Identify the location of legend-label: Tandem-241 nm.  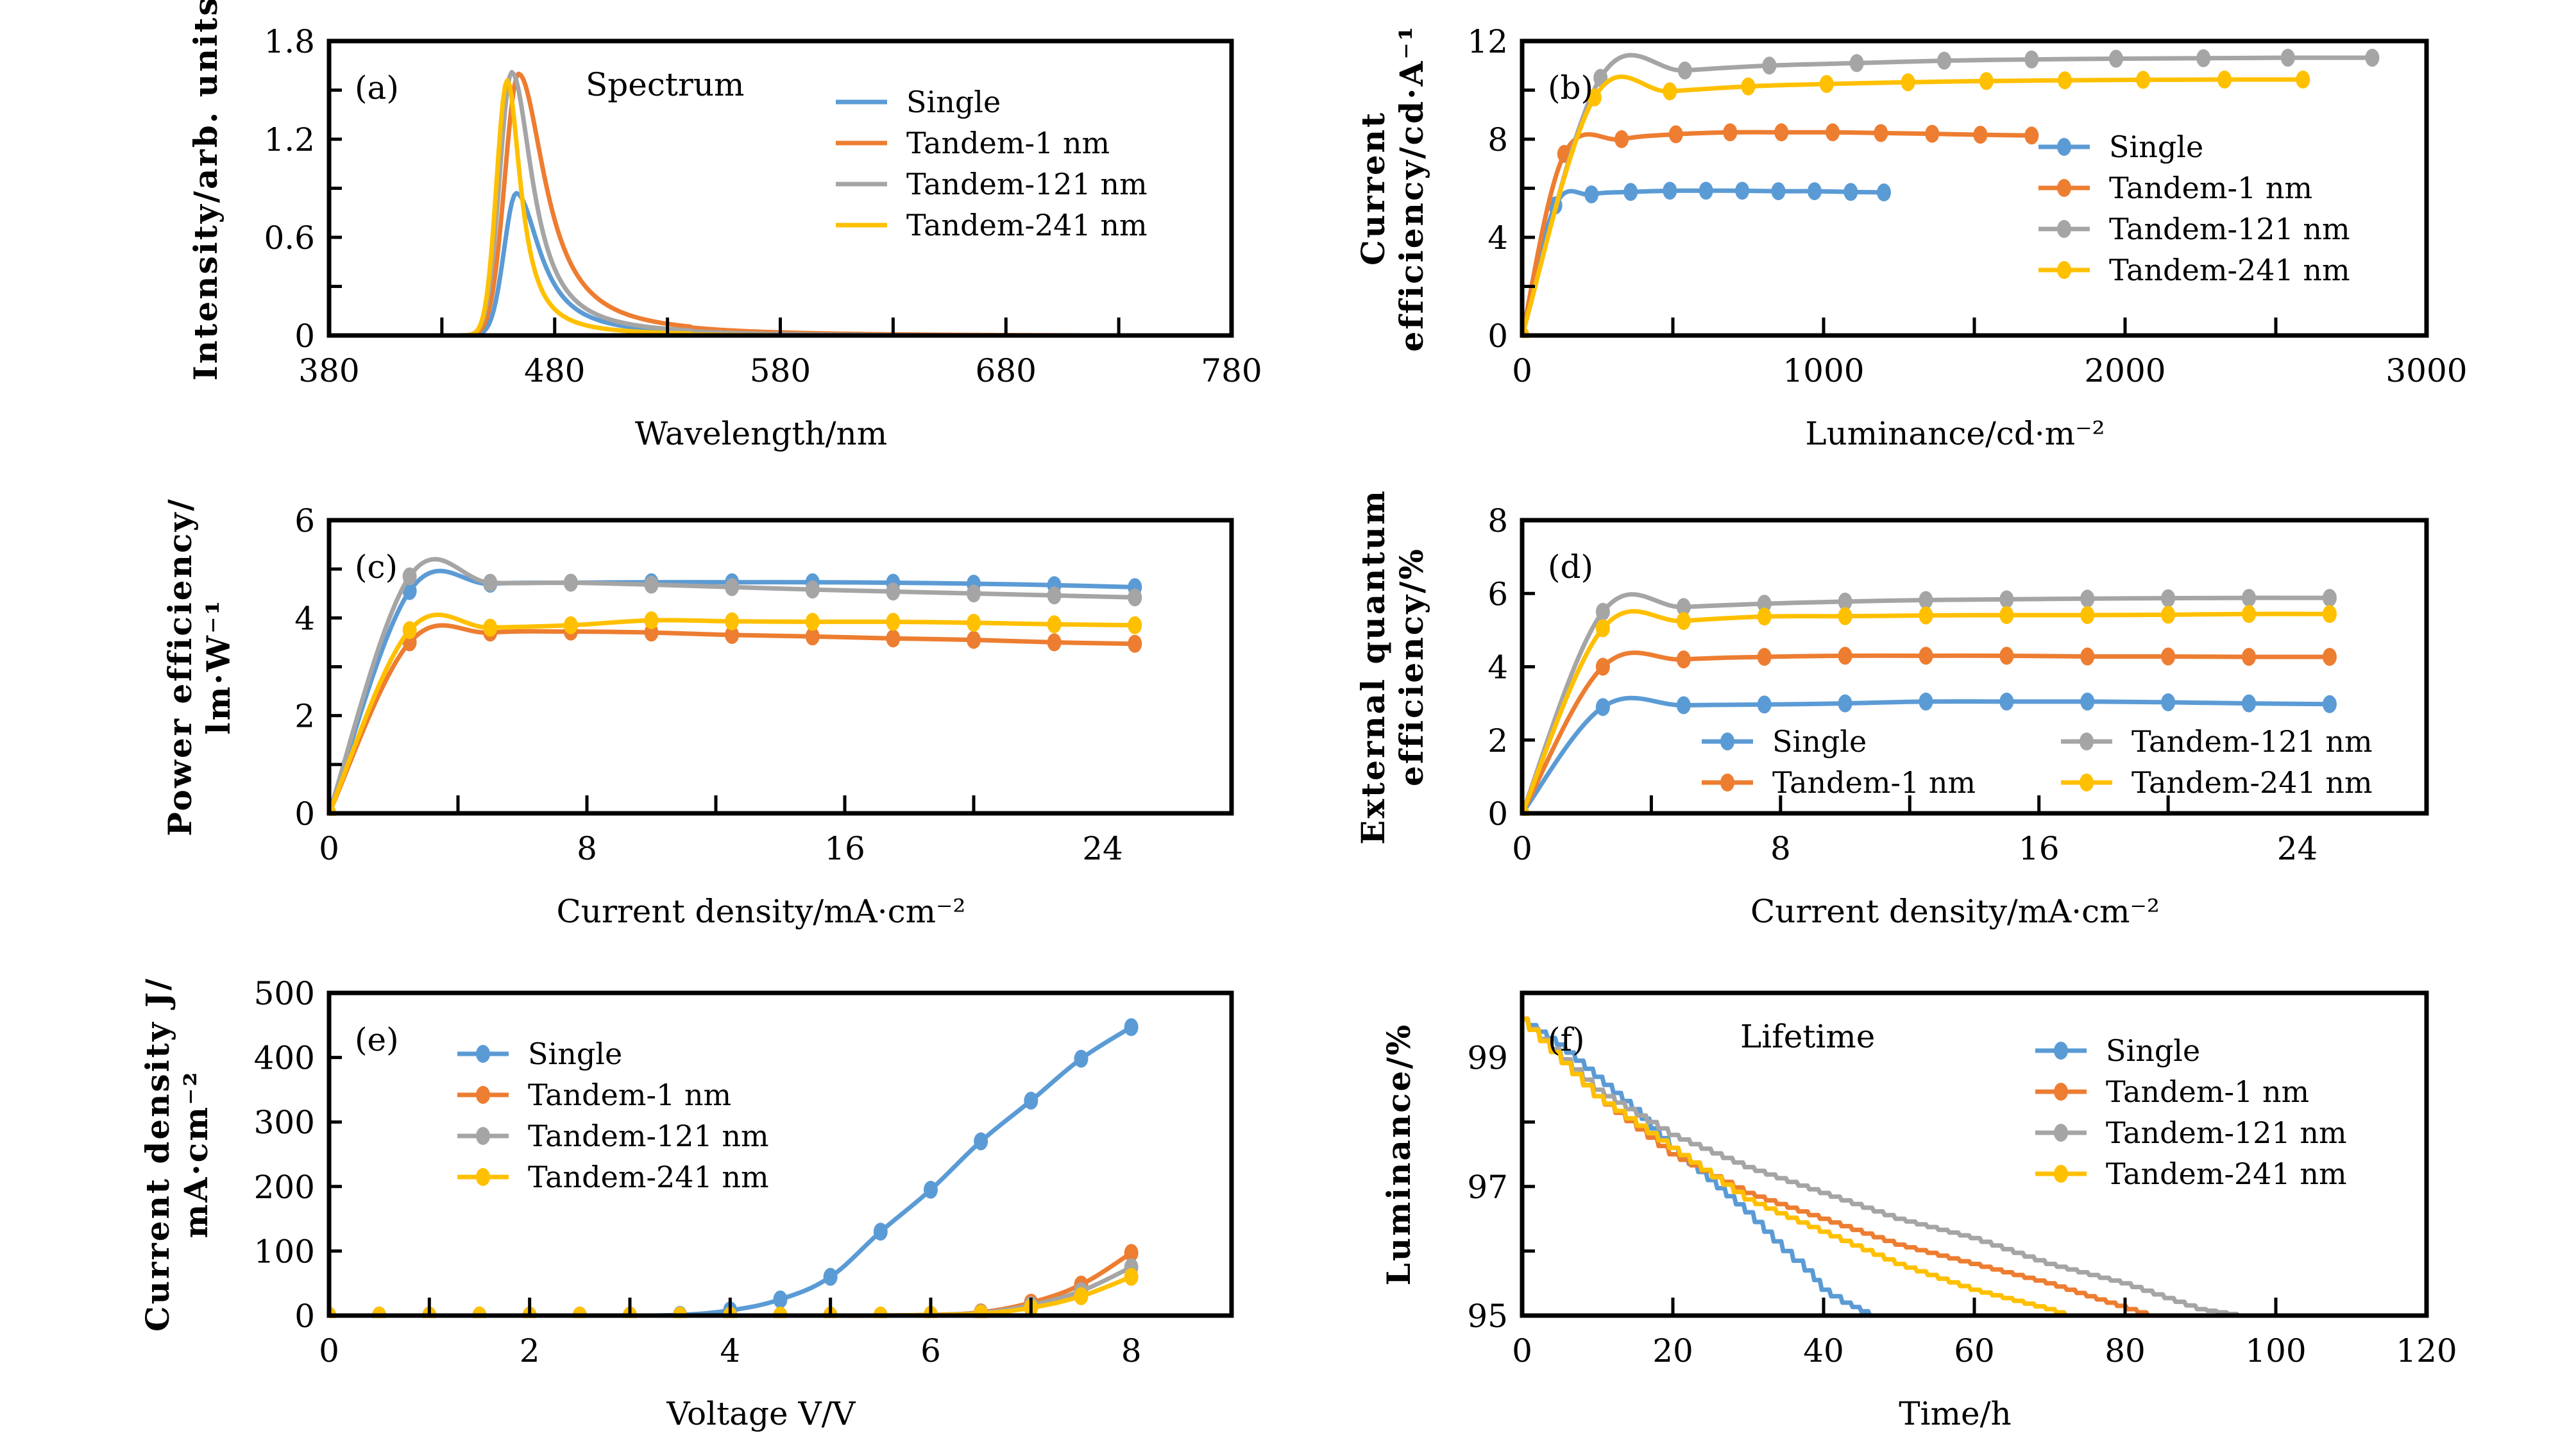
(2229, 270).